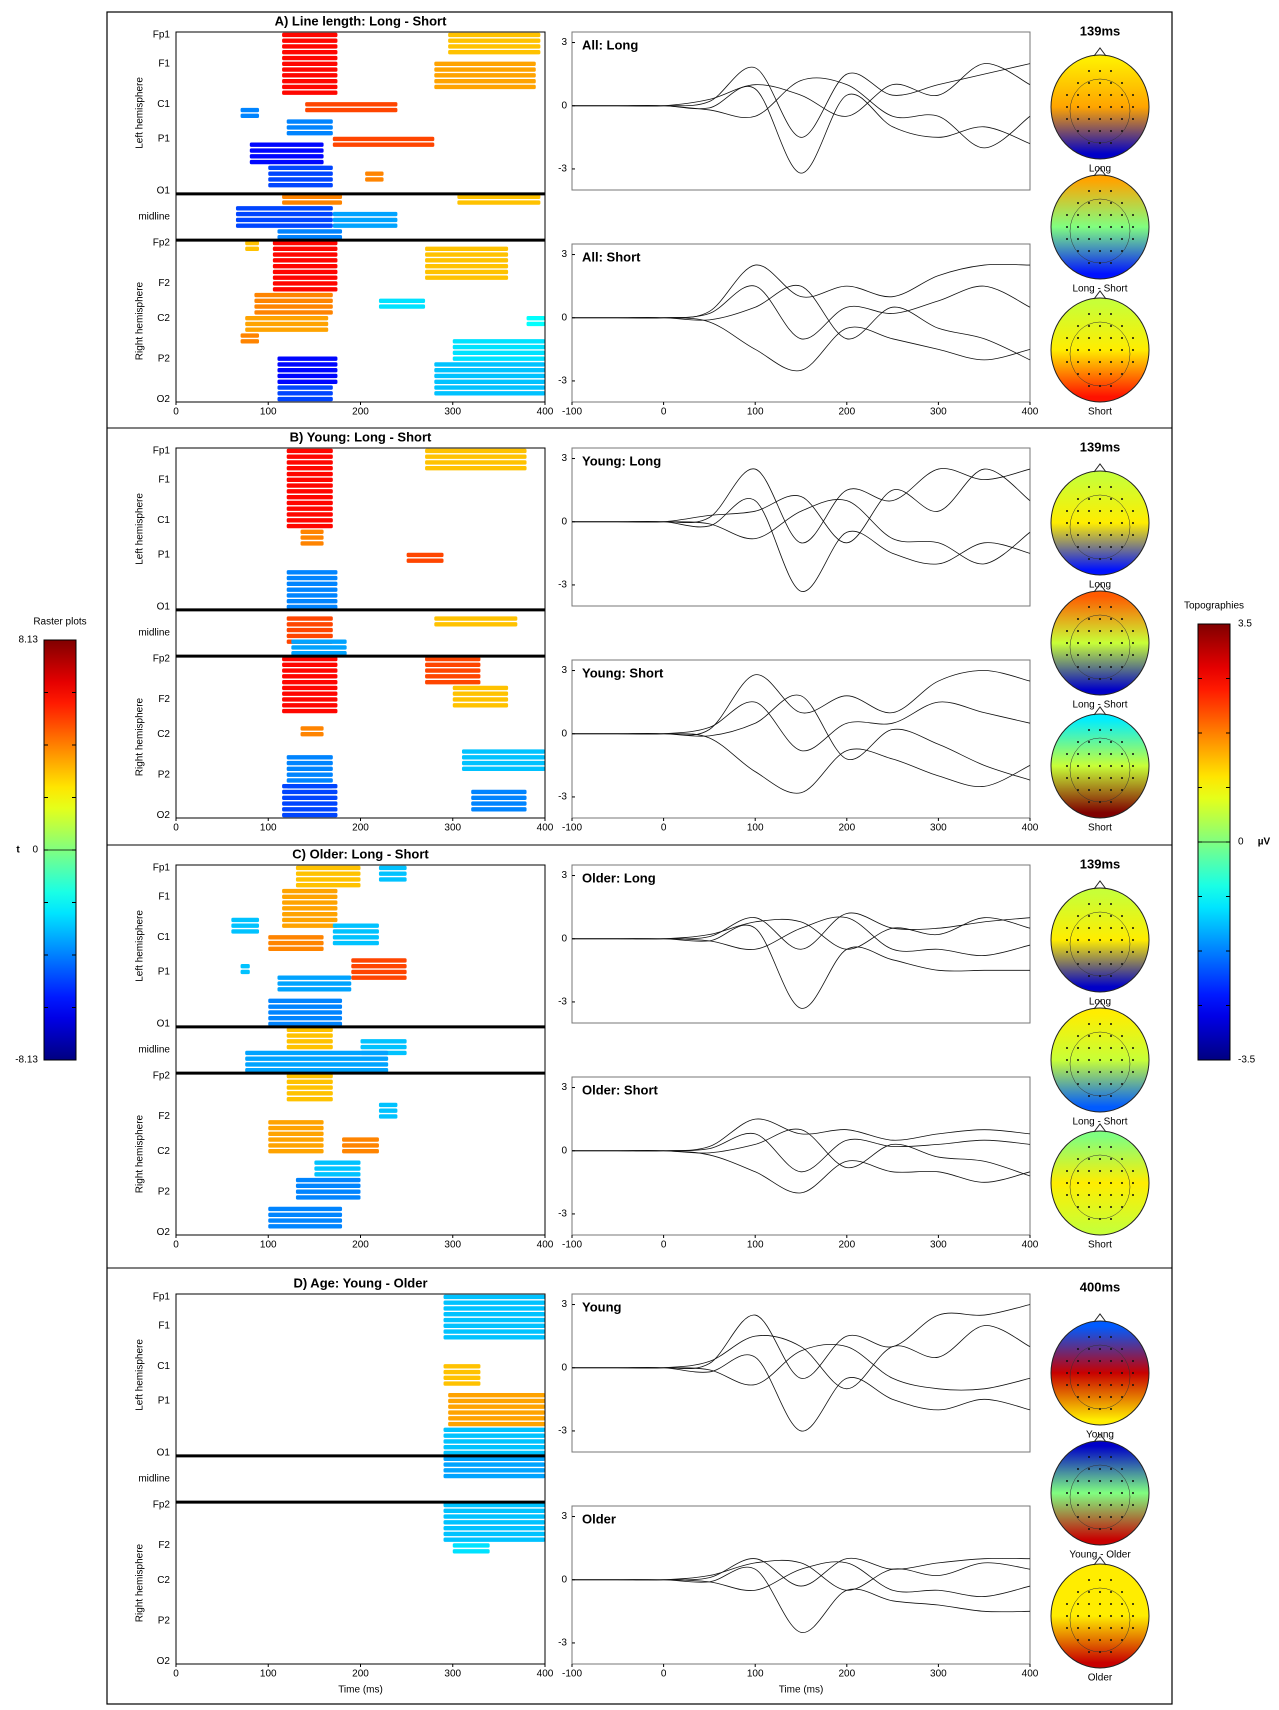 The image size is (1279, 1710). Describe the element at coordinates (163, 104) in the screenshot. I see `row-label: C1` at that location.